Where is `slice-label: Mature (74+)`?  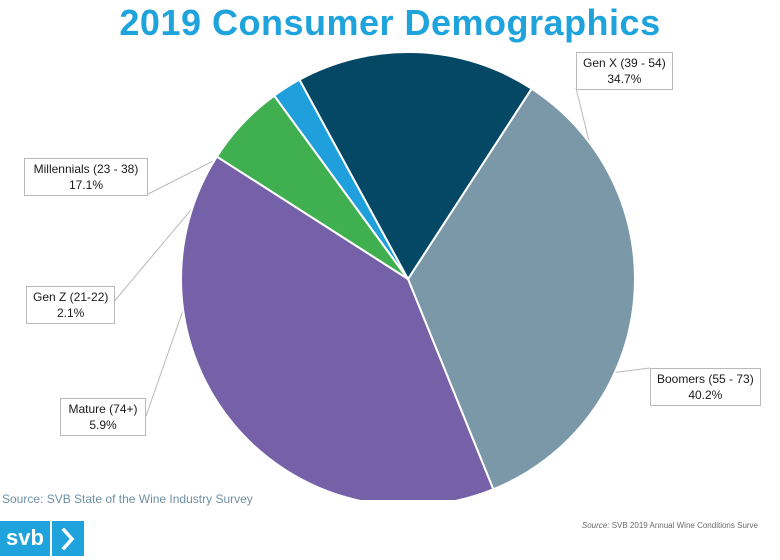
slice-label: Mature (74+) is located at coordinates (103, 409).